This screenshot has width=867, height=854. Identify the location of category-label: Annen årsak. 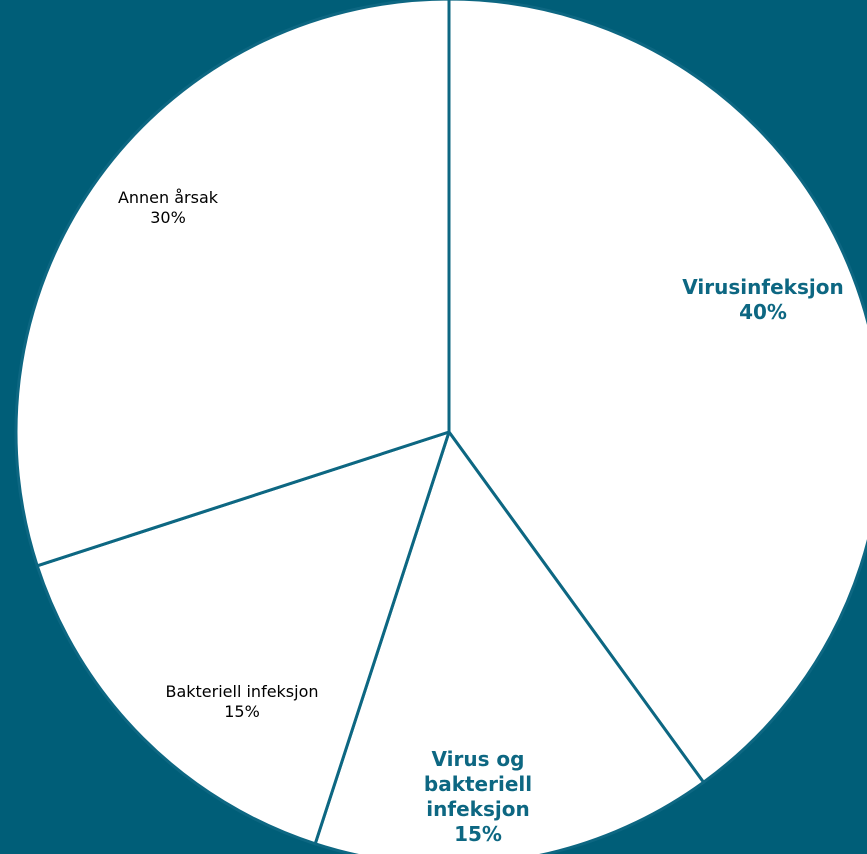
(168, 197).